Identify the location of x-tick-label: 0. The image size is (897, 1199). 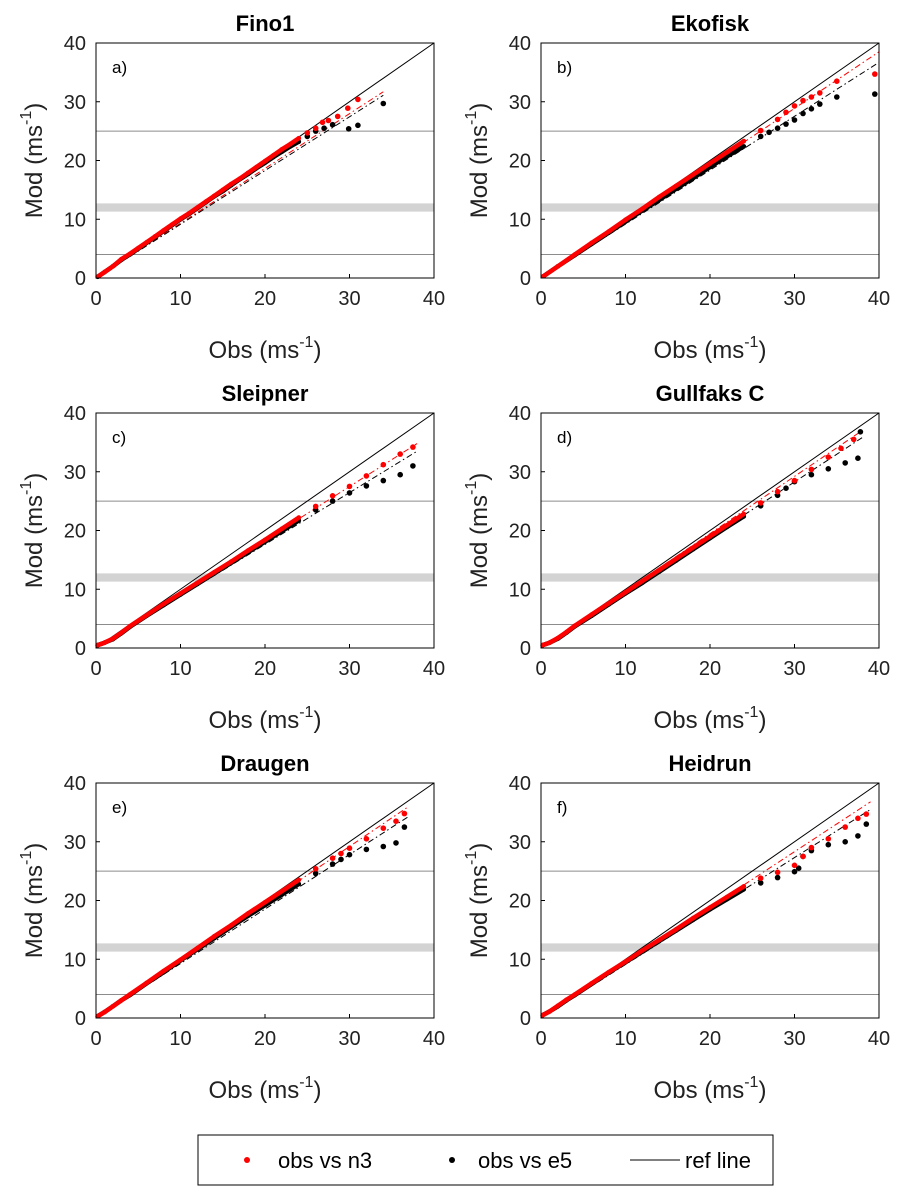
(540, 299).